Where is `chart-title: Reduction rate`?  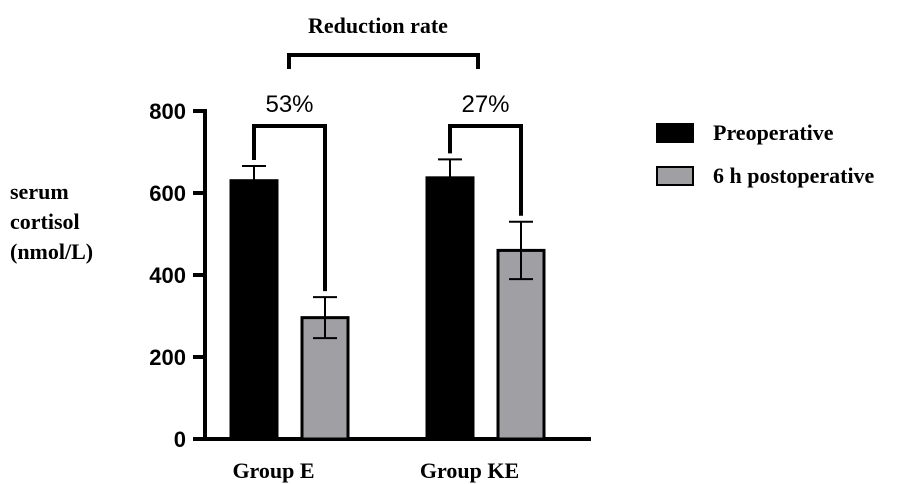
chart-title: Reduction rate is located at coordinates (378, 25).